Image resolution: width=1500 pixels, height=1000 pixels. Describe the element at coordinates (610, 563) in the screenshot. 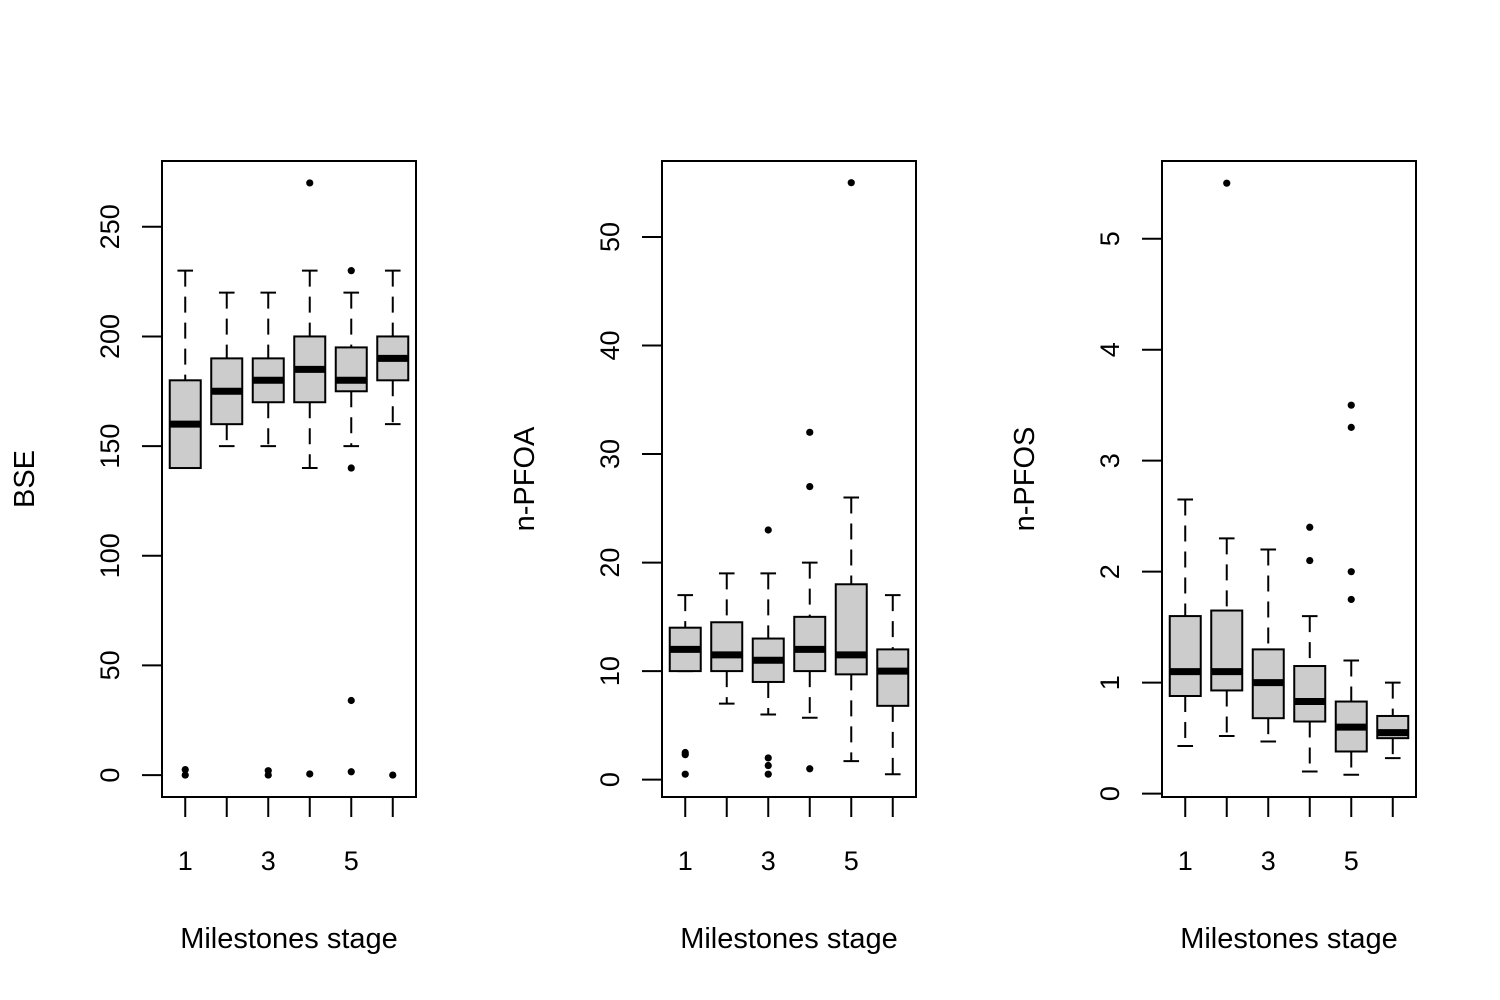

I see `y-tick-label: 20` at that location.